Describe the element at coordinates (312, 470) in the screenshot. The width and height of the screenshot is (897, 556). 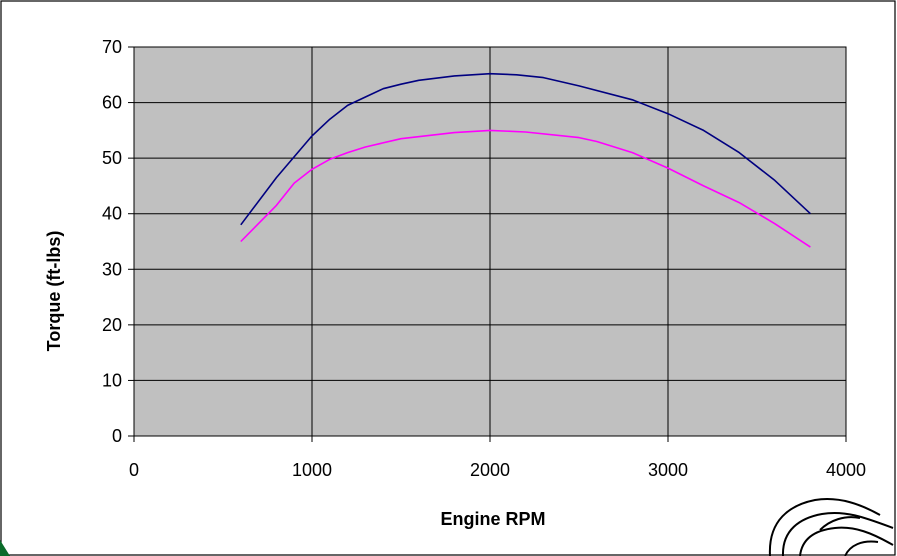
I see `x-tick-label: 1000` at that location.